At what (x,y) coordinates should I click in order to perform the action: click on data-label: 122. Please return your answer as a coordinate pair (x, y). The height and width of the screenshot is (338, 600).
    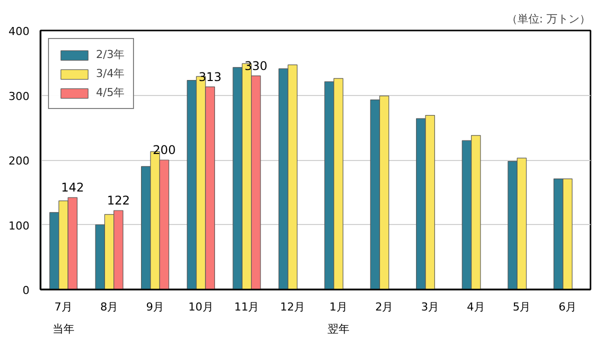
    Looking at the image, I should click on (118, 201).